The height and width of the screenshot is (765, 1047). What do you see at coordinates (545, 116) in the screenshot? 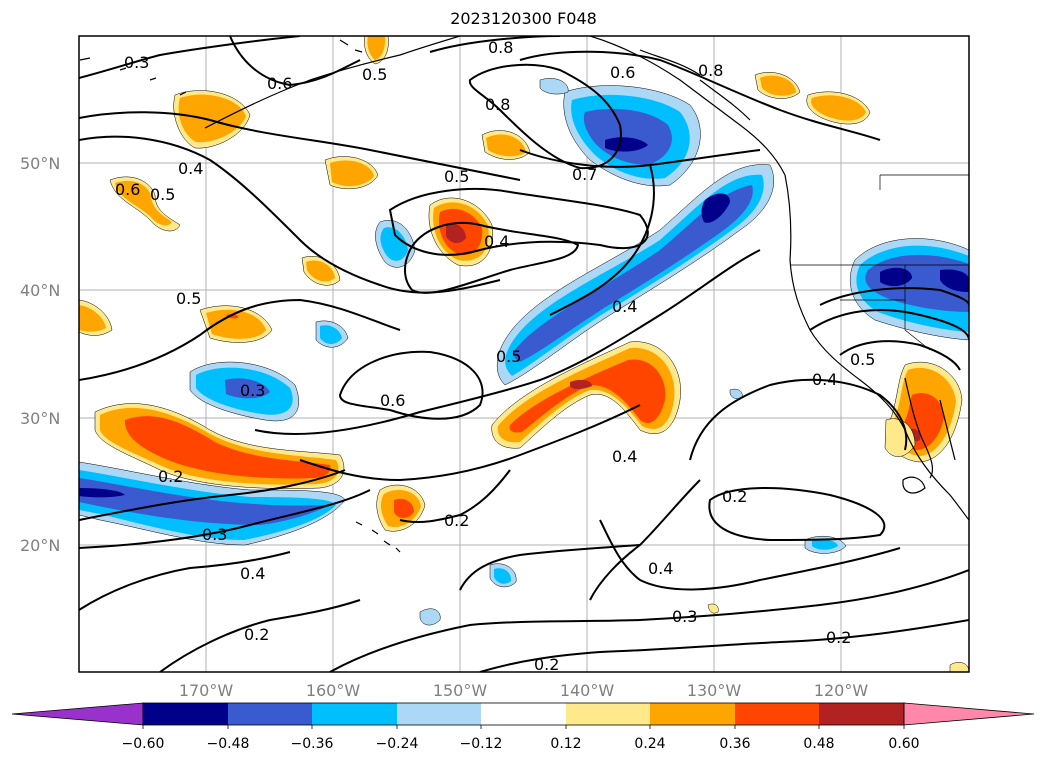
I see `contour-0-8-loop` at bounding box center [545, 116].